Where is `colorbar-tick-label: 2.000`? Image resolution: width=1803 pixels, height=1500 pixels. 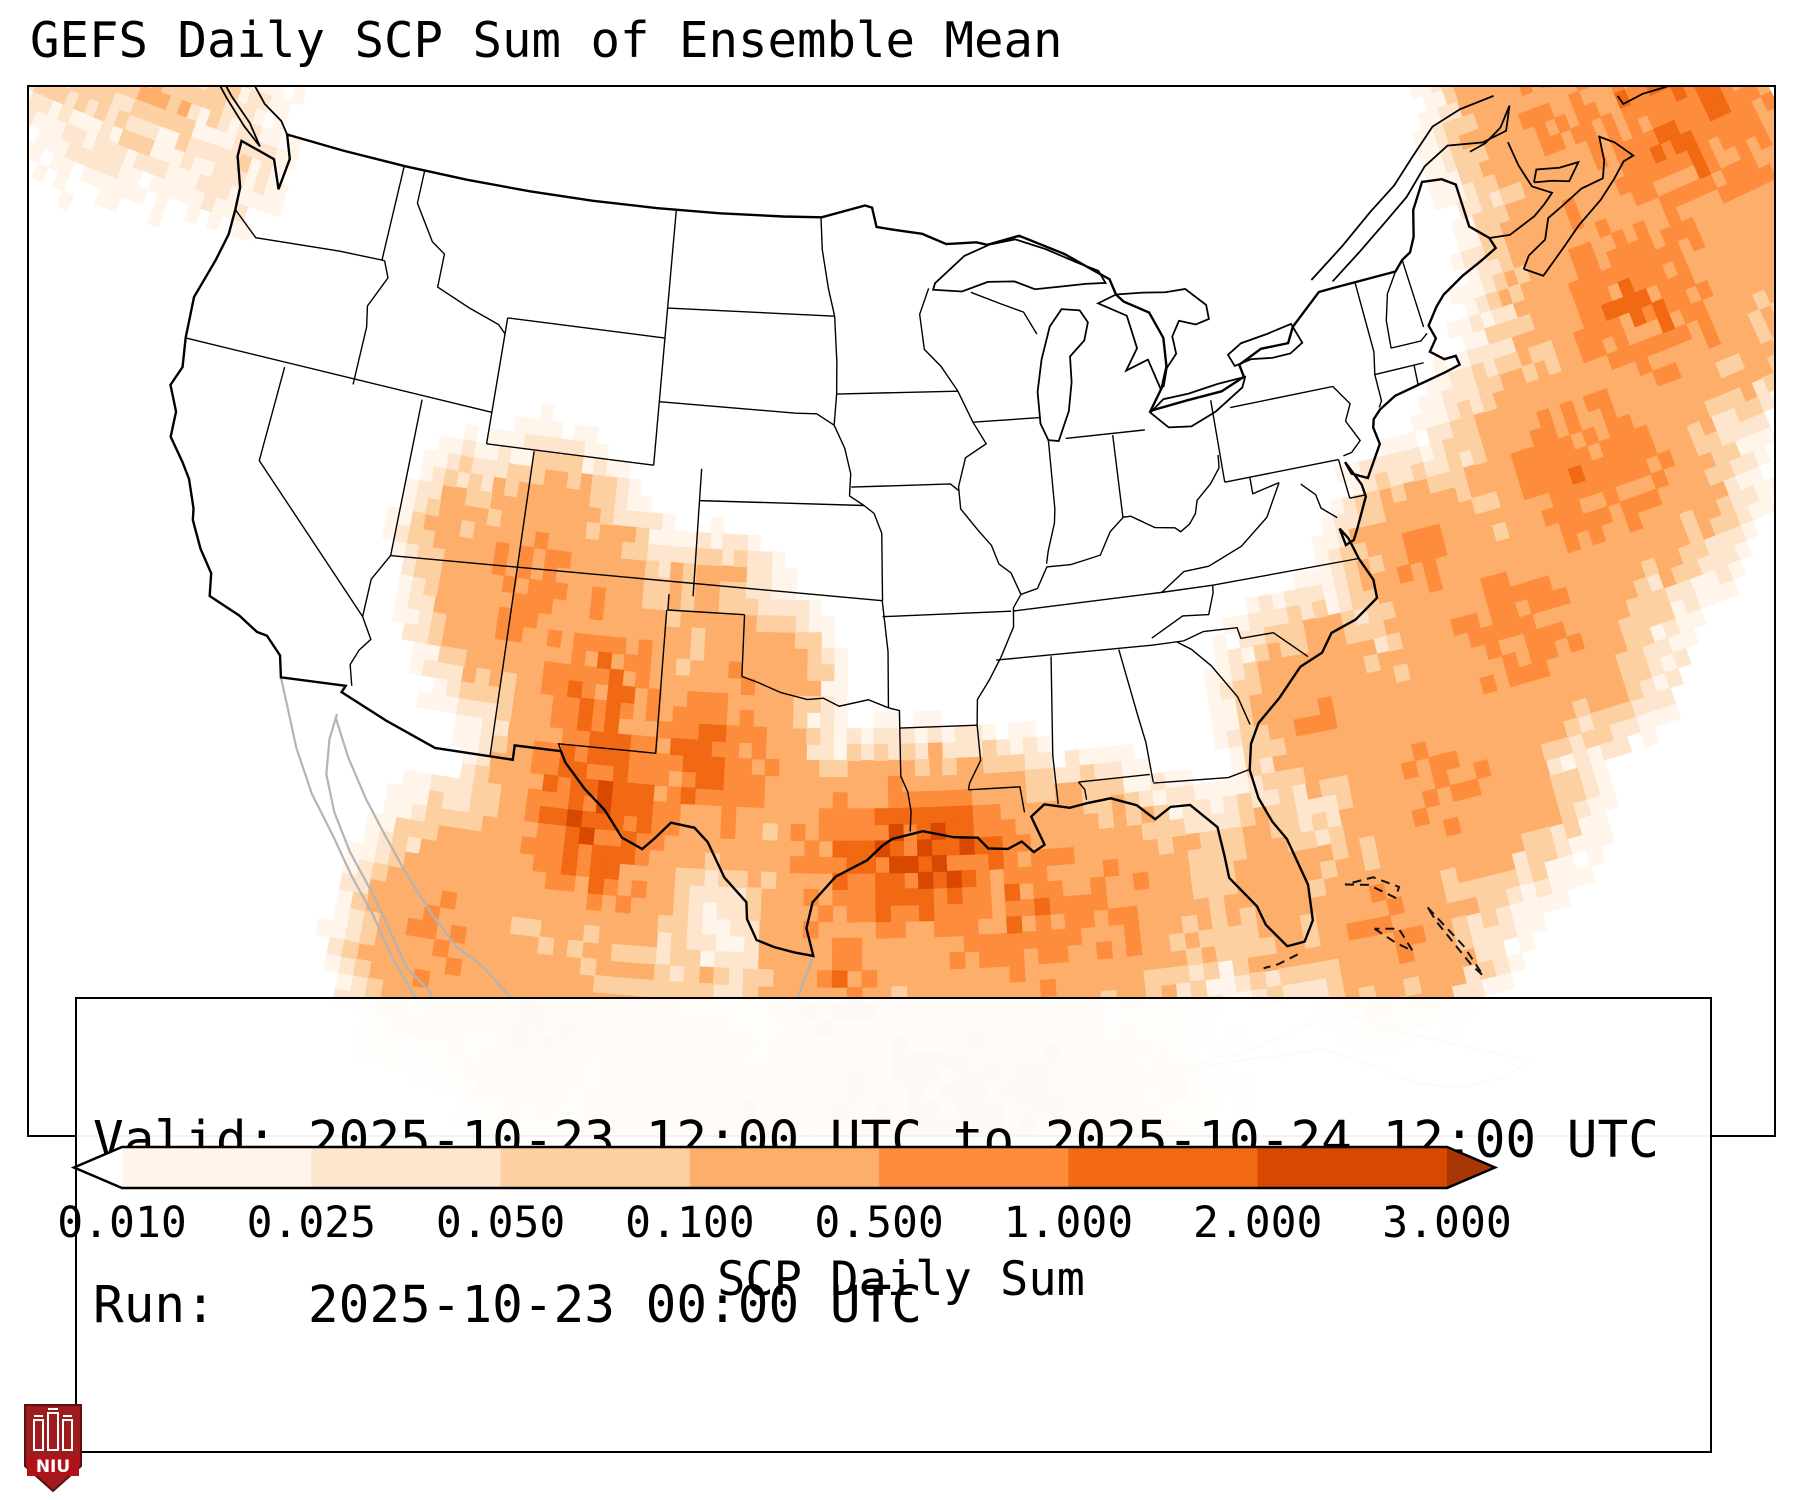
colorbar-tick-label: 2.000 is located at coordinates (1257, 1223).